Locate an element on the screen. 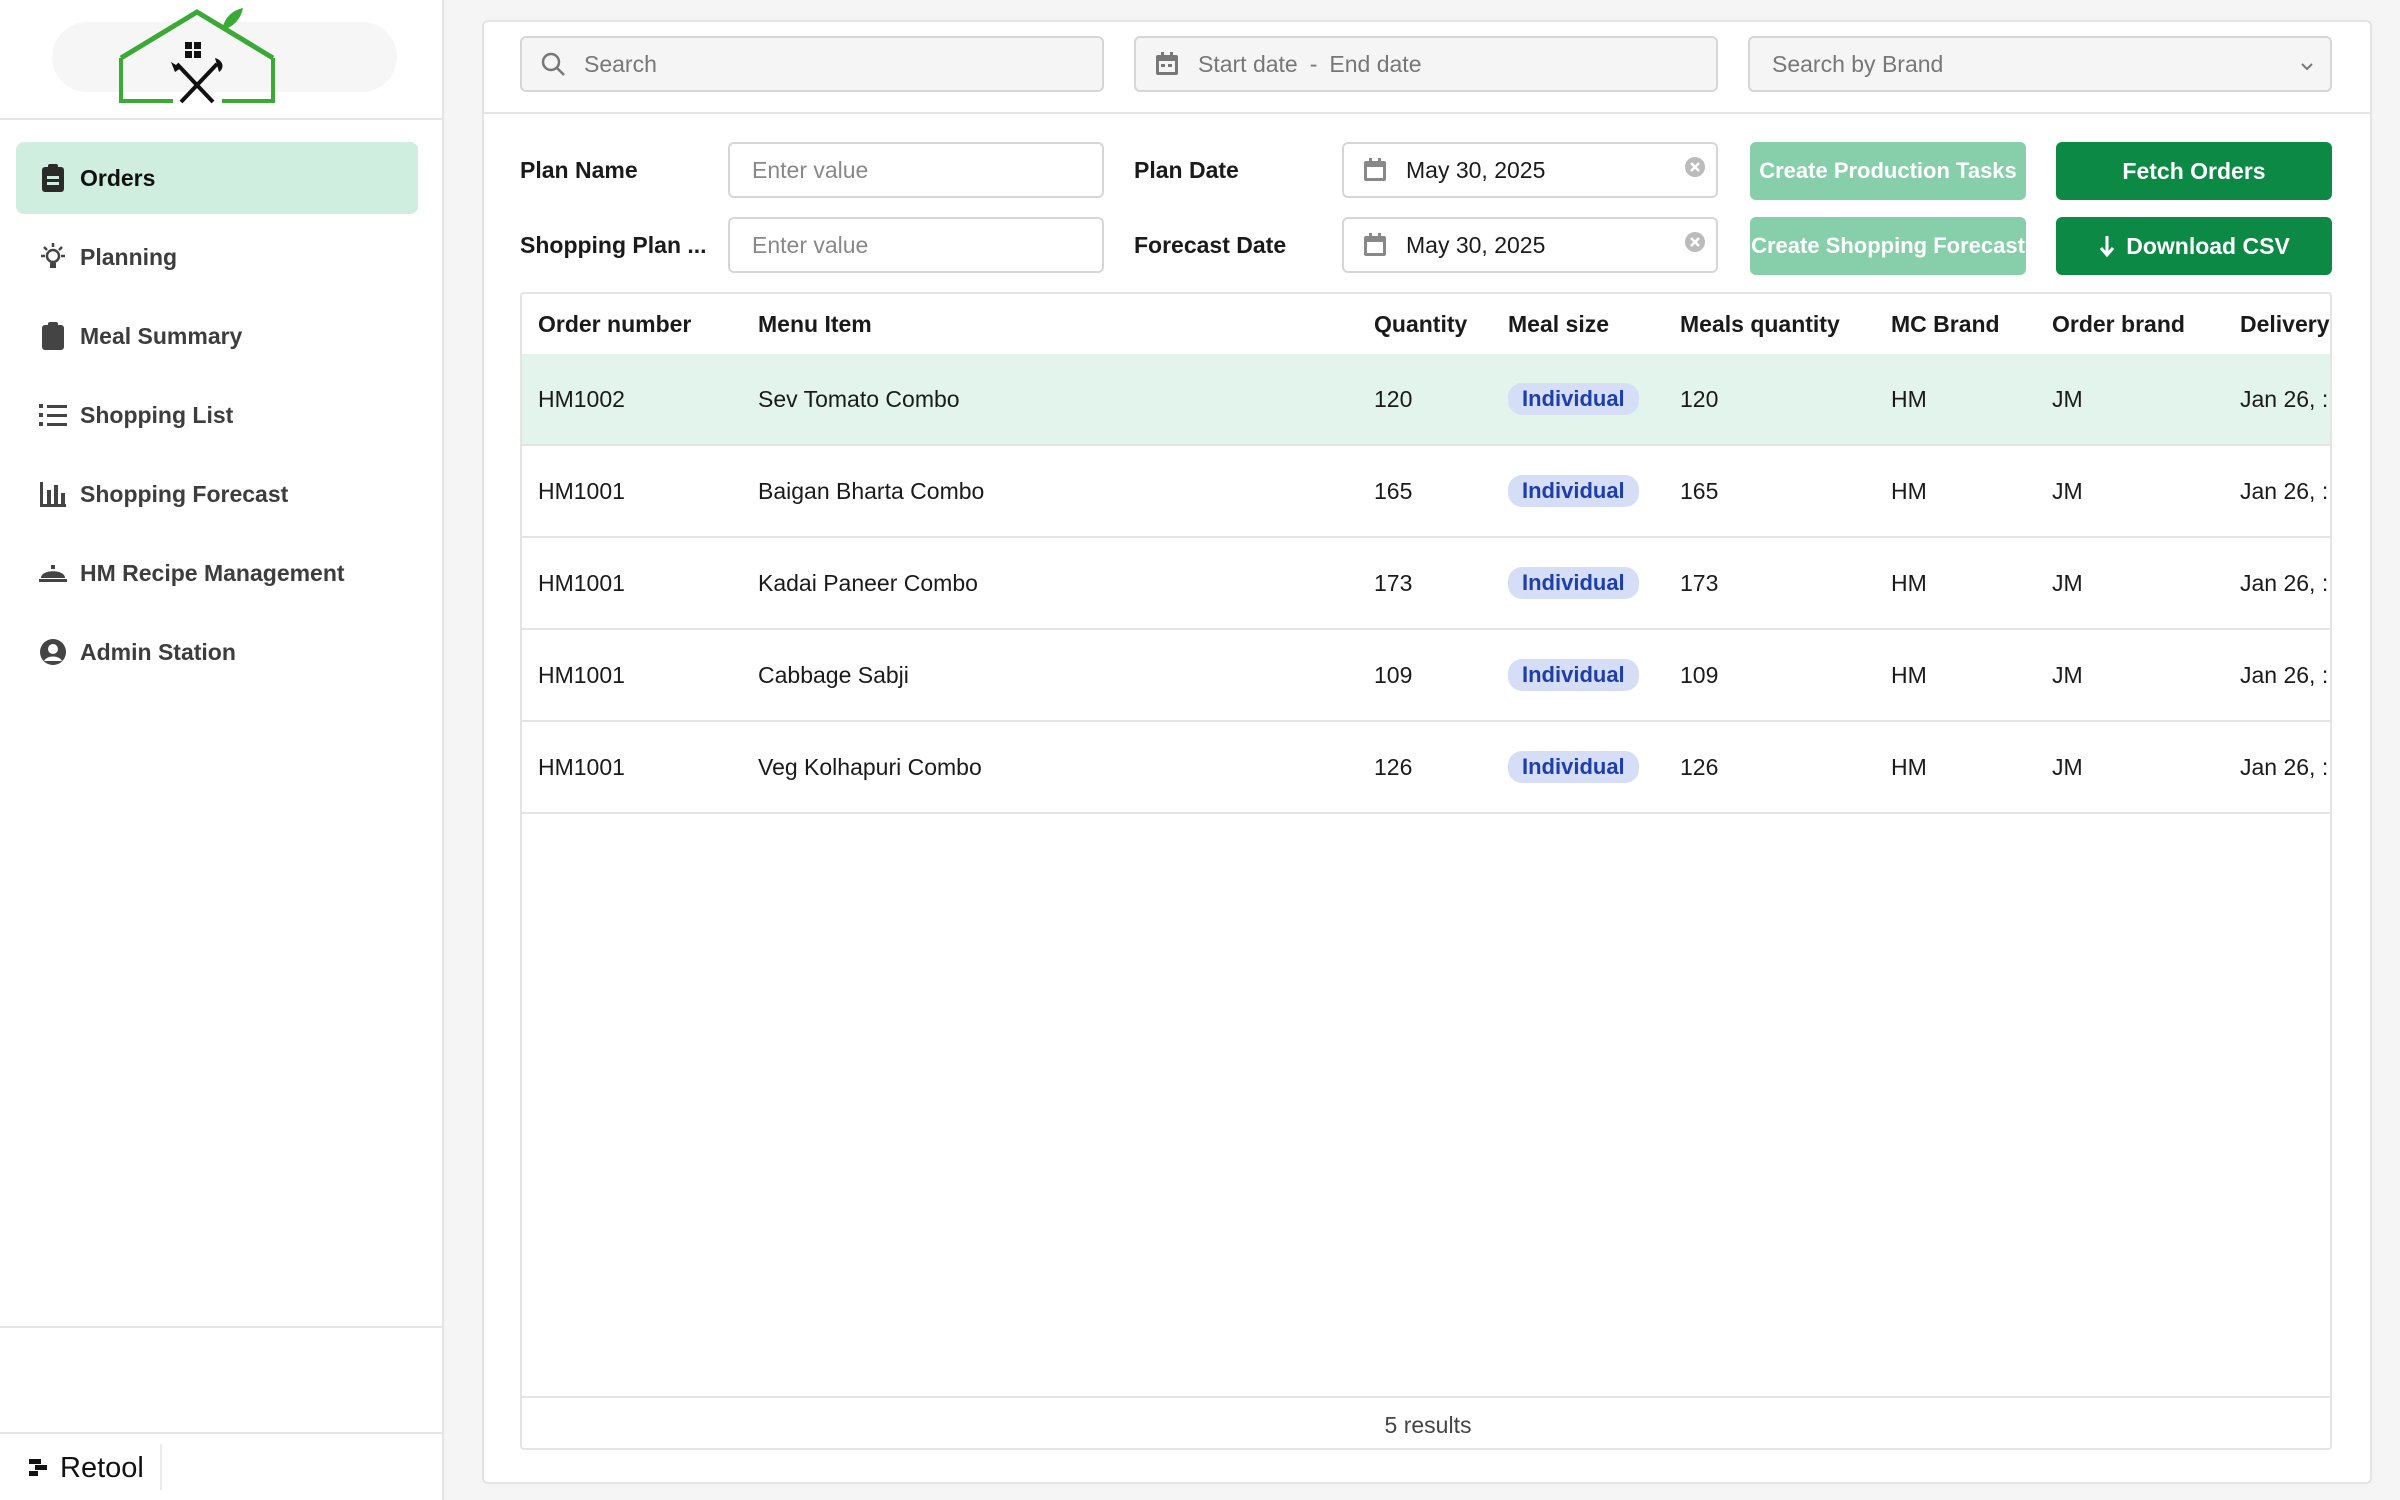 Image resolution: width=2400 pixels, height=1500 pixels. column-header: Order number is located at coordinates (615, 323).